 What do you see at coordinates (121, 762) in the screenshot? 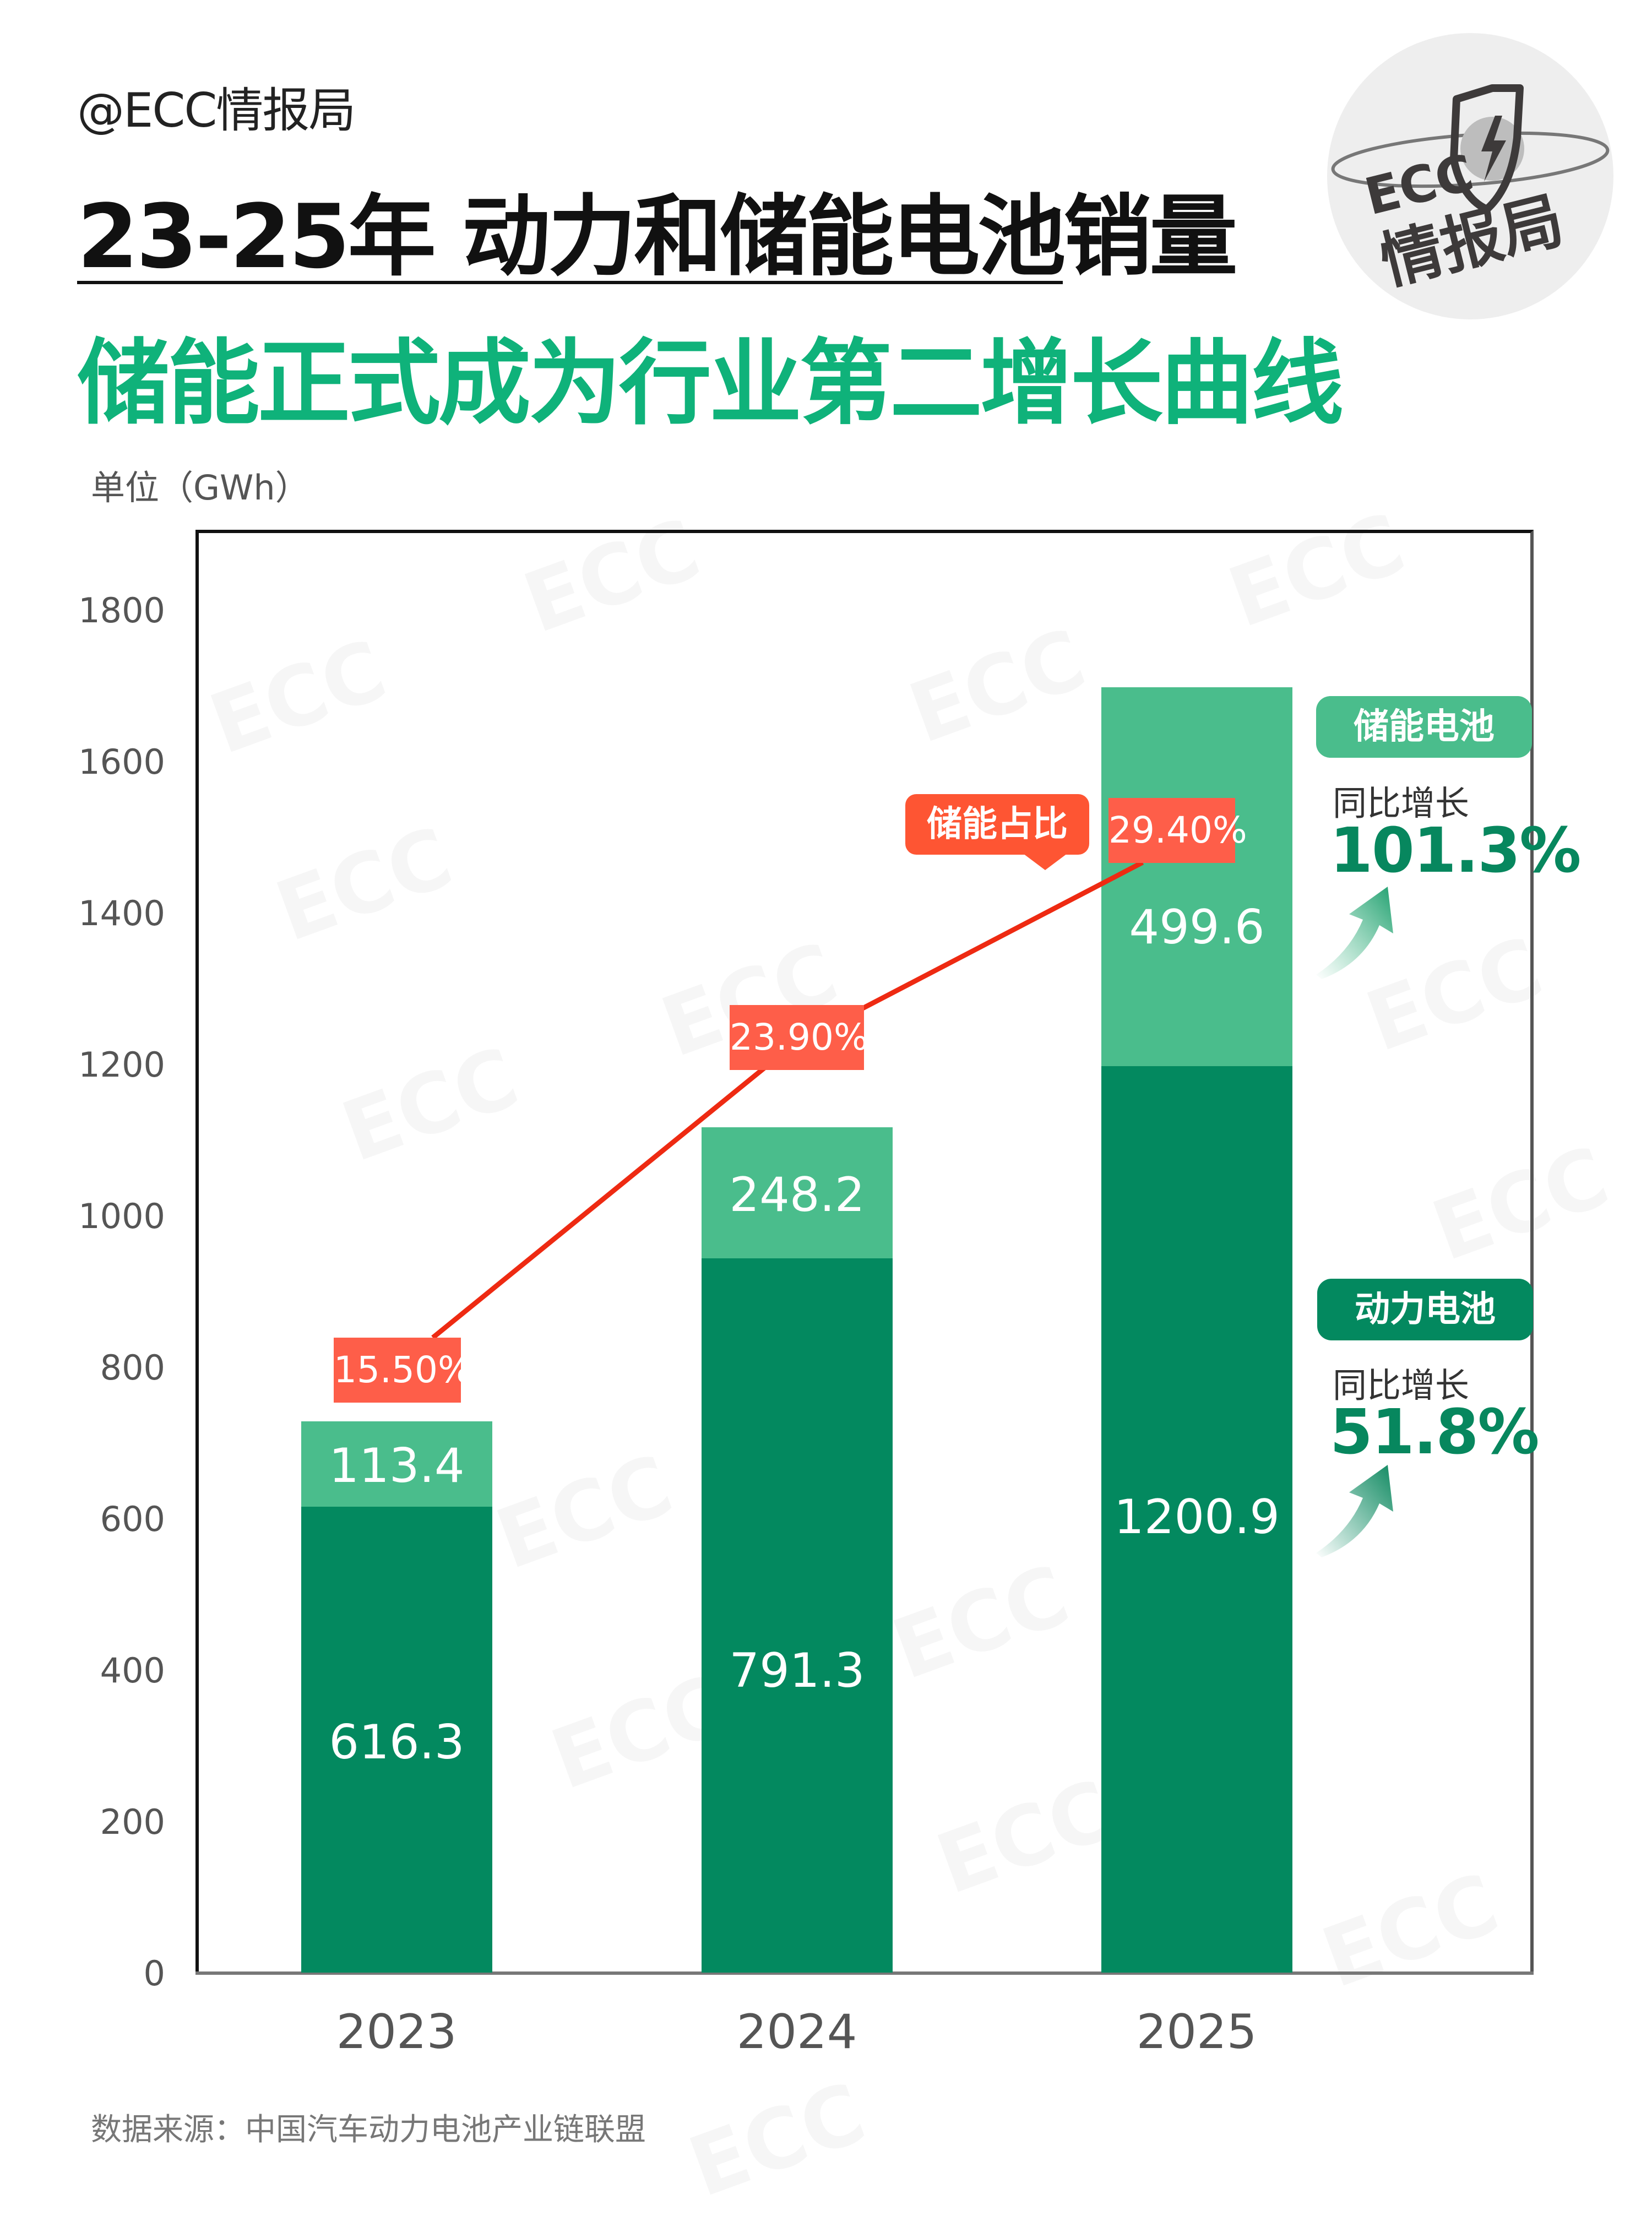
I see `y-tick-label: 1600` at bounding box center [121, 762].